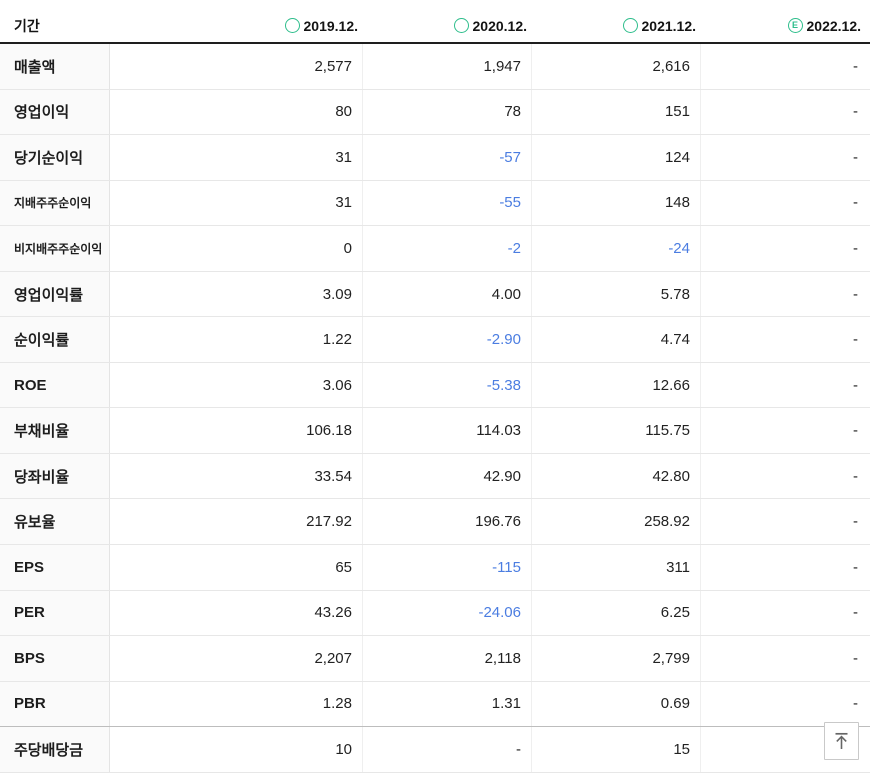 The width and height of the screenshot is (870, 773). I want to click on cell-2021: 2,799, so click(616, 658).